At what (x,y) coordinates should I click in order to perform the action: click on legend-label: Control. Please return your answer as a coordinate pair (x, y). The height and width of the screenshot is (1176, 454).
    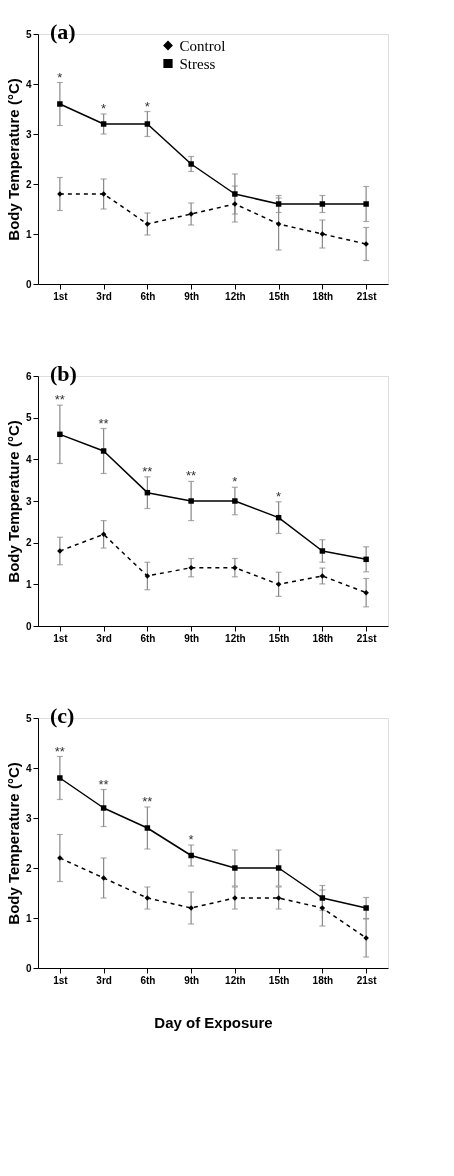
    Looking at the image, I should click on (202, 45).